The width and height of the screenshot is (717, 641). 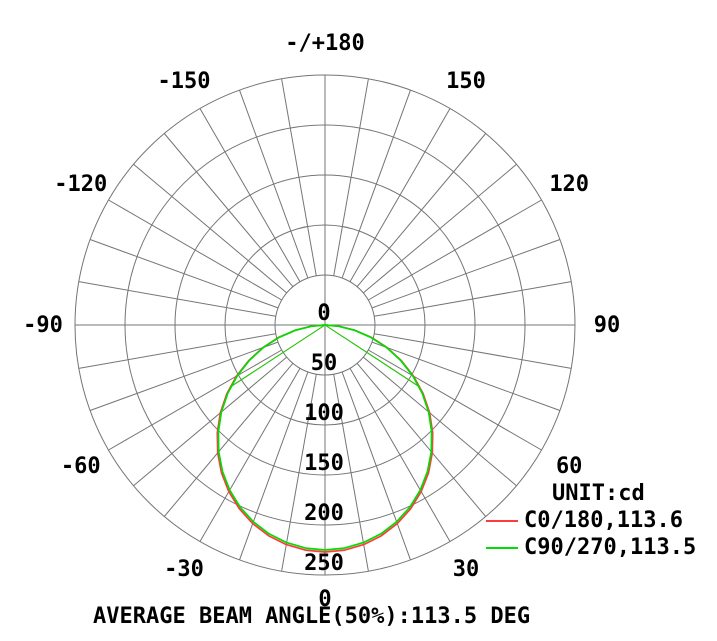 What do you see at coordinates (598, 493) in the screenshot?
I see `legend-unit-label: UNIT:cd` at bounding box center [598, 493].